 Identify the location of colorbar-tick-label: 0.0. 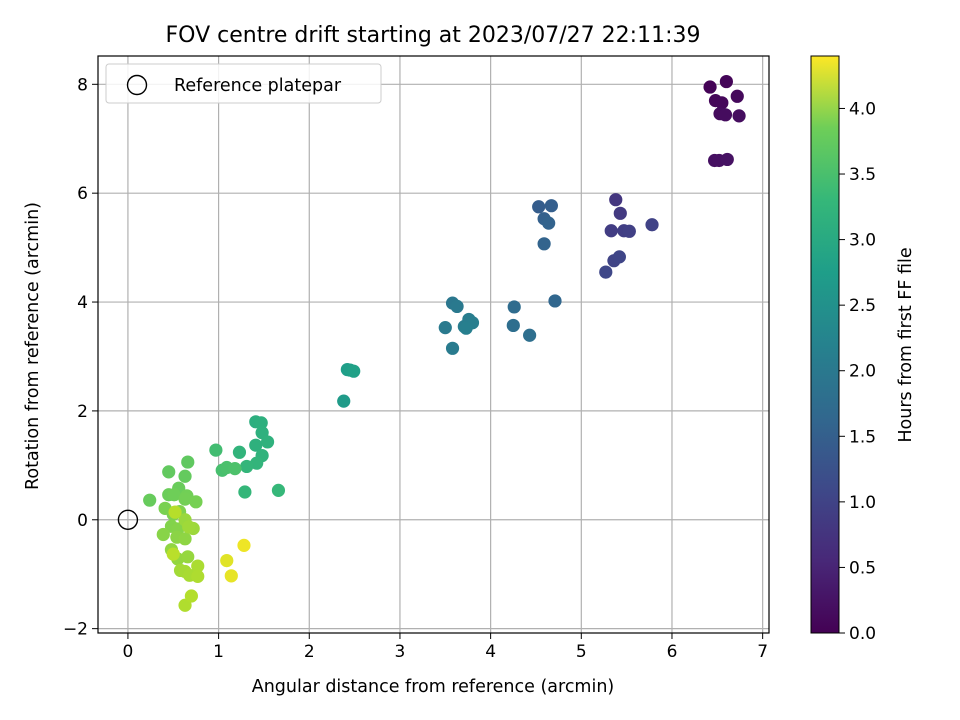
(862, 634).